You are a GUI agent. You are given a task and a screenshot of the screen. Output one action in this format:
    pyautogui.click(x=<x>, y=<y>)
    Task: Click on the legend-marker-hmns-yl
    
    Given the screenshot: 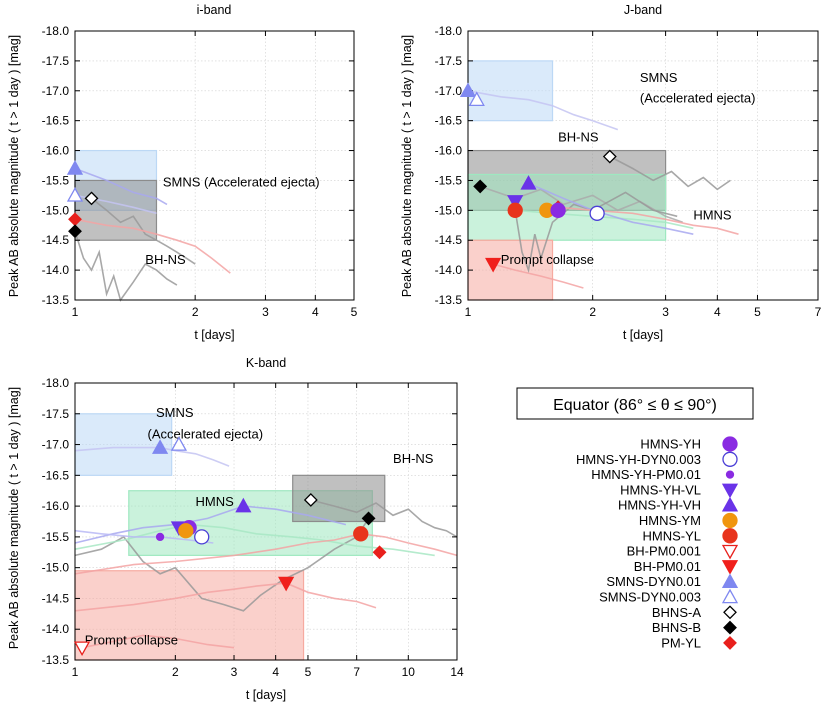 What is the action you would take?
    pyautogui.click(x=730, y=536)
    